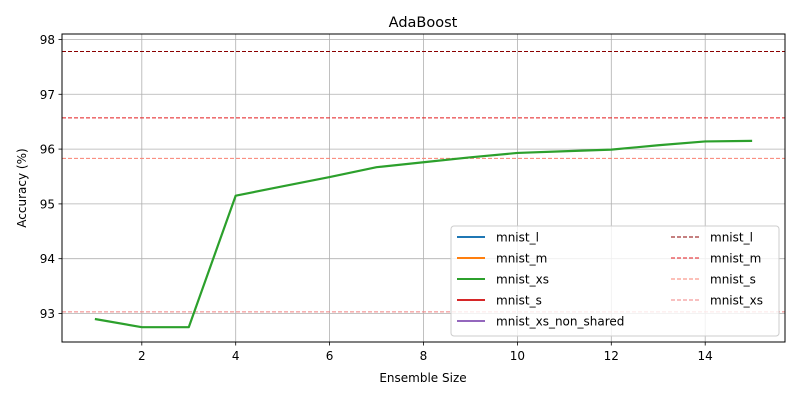 Image resolution: width=800 pixels, height=400 pixels. Describe the element at coordinates (330, 356) in the screenshot. I see `x-tick-label: 6` at that location.